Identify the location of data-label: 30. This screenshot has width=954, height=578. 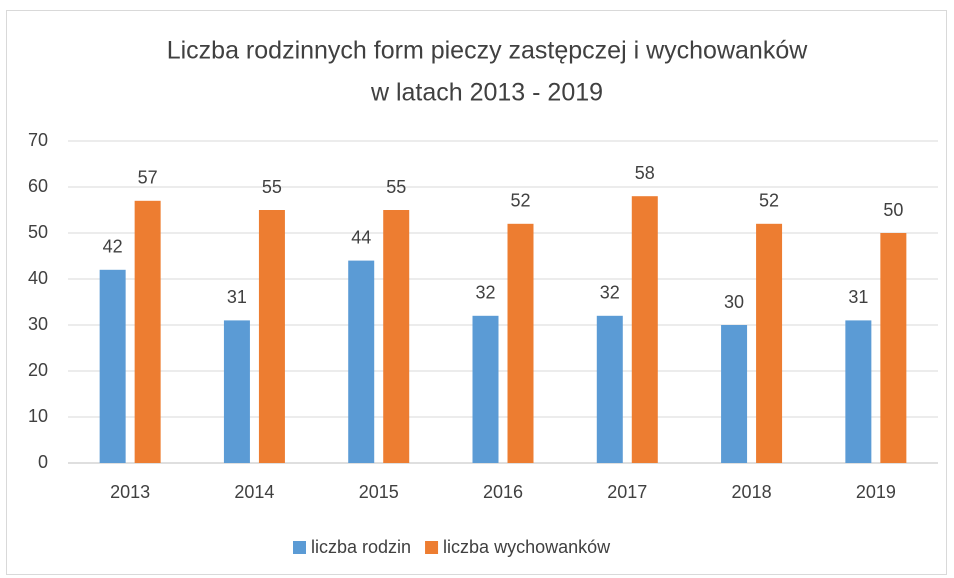
(734, 302).